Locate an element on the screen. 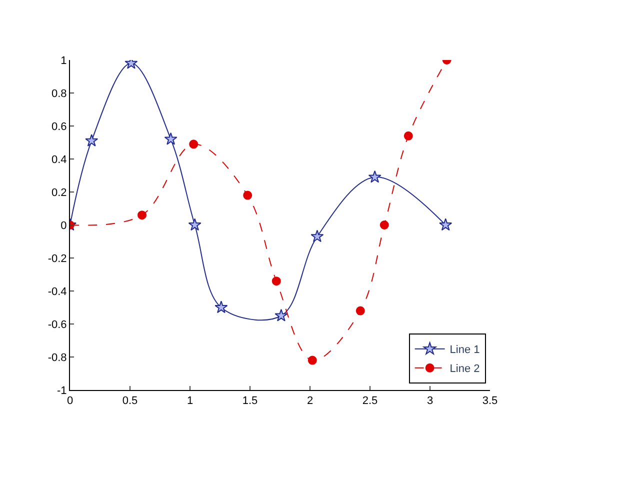 This screenshot has width=640, height=480. y-tick-label: 0 is located at coordinates (63, 226).